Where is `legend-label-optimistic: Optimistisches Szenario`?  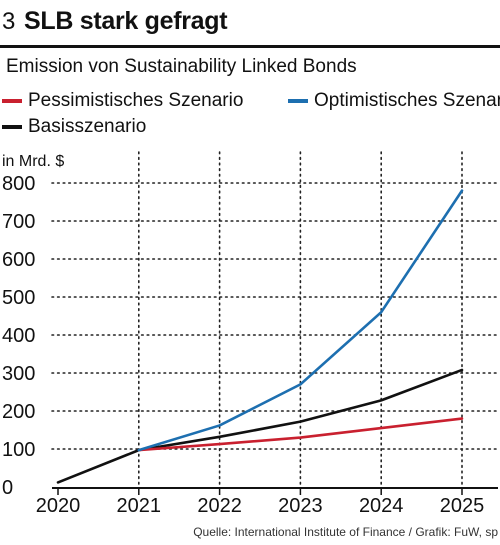 legend-label-optimistic: Optimistisches Szenario is located at coordinates (407, 100).